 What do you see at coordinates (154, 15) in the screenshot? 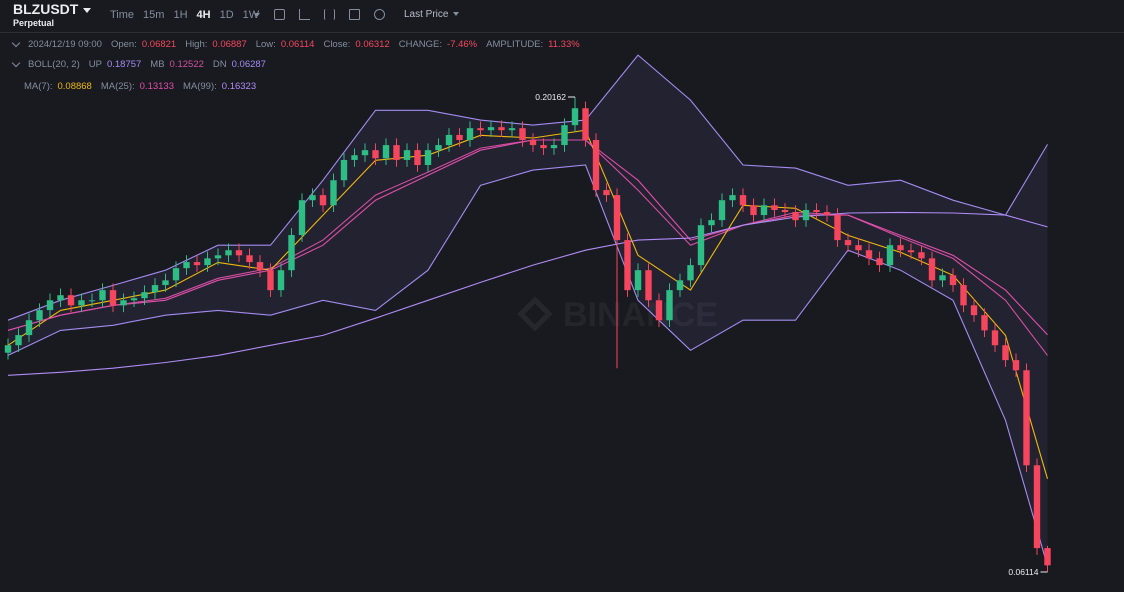
I see `interval: 15m` at bounding box center [154, 15].